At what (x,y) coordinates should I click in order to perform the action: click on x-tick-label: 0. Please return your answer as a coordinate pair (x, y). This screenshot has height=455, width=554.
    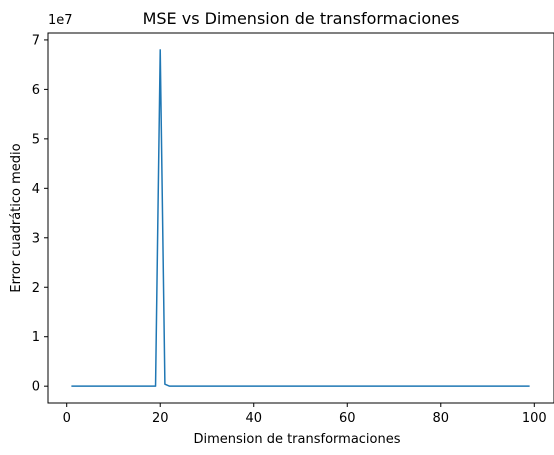
    Looking at the image, I should click on (67, 418).